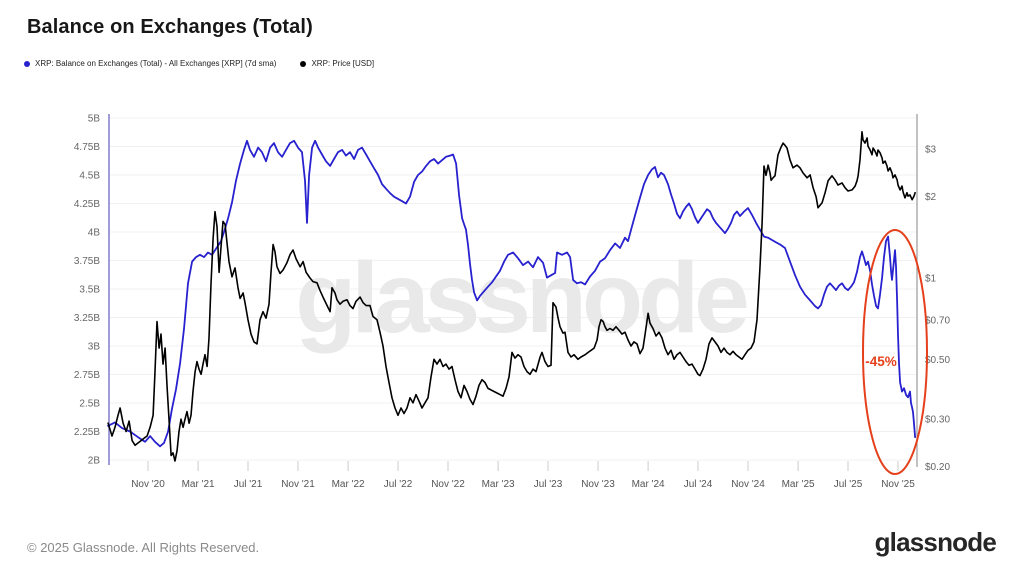  What do you see at coordinates (937, 360) in the screenshot?
I see `y-tick-label-right: $0.50` at bounding box center [937, 360].